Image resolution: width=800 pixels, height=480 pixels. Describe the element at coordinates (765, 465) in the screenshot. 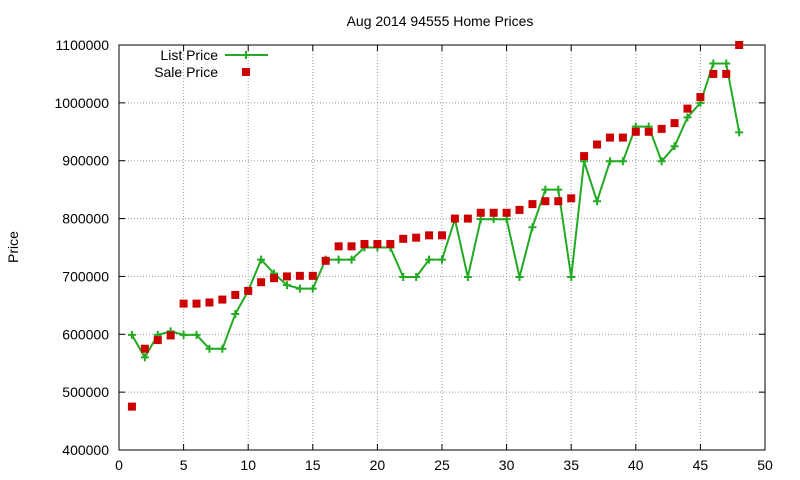

I see `x-tick-label: 50` at that location.